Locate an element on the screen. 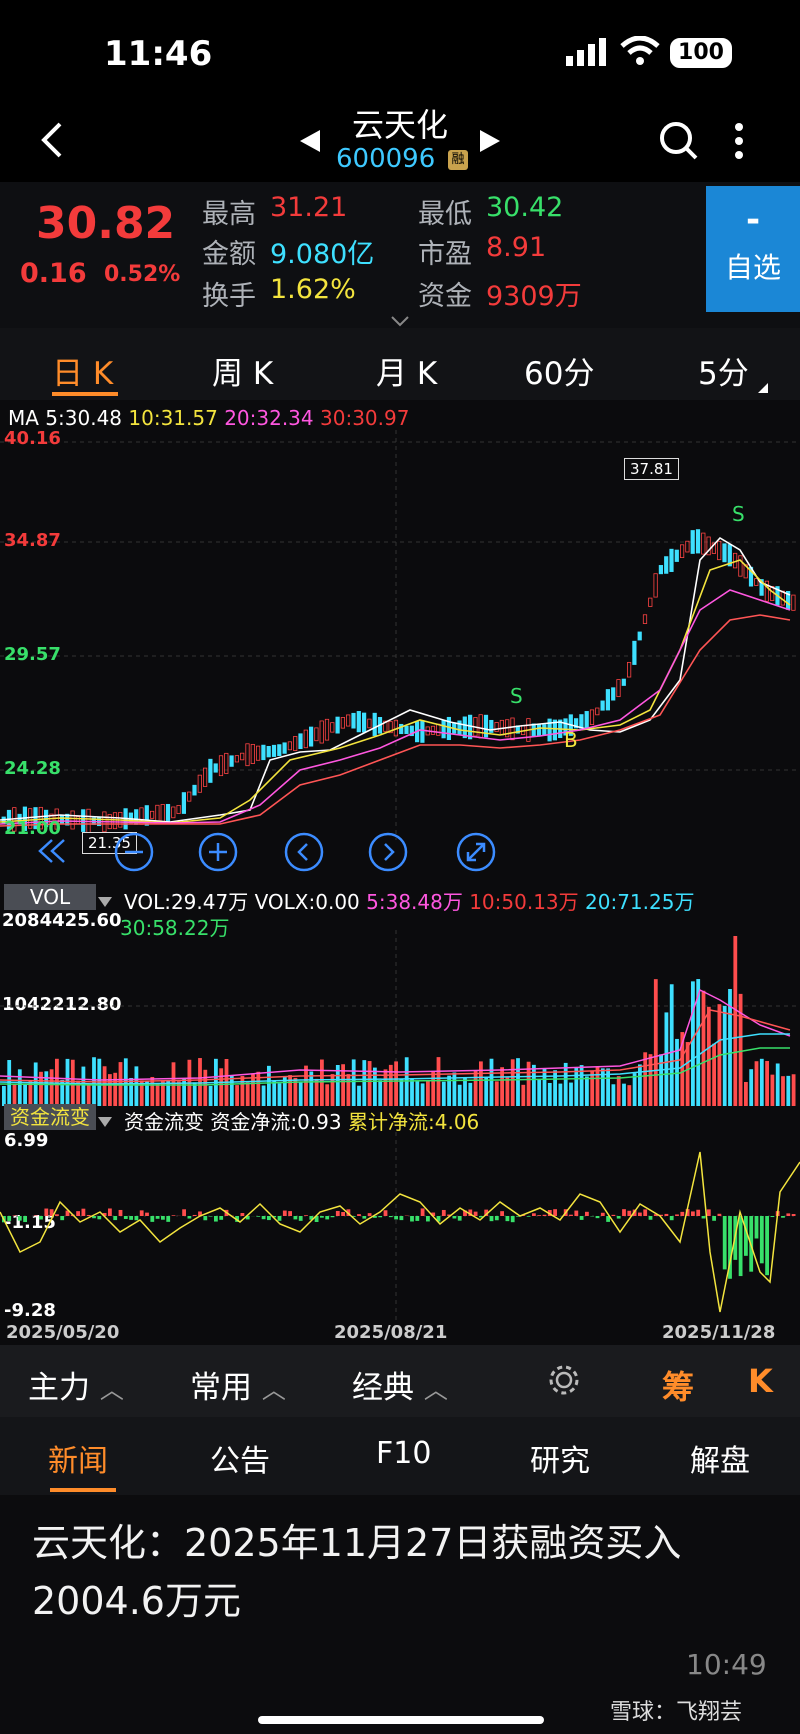 The height and width of the screenshot is (1734, 800). vol-indicator-button: VOL is located at coordinates (50, 897).